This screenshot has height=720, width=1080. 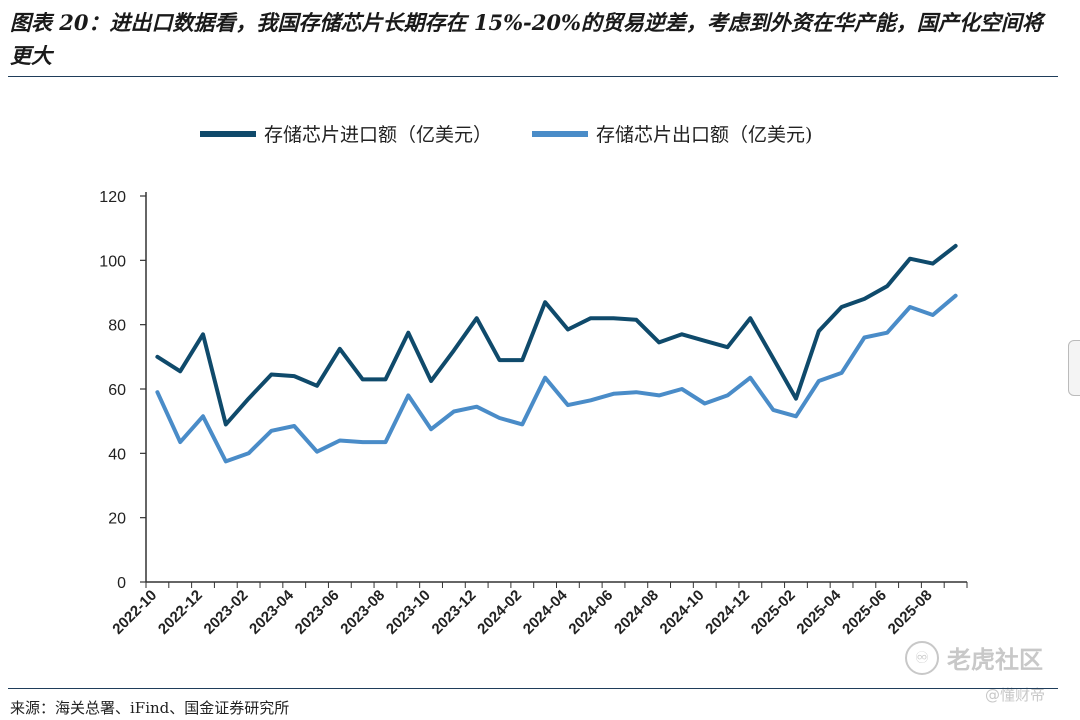 What do you see at coordinates (117, 390) in the screenshot?
I see `y-tick-label: 60` at bounding box center [117, 390].